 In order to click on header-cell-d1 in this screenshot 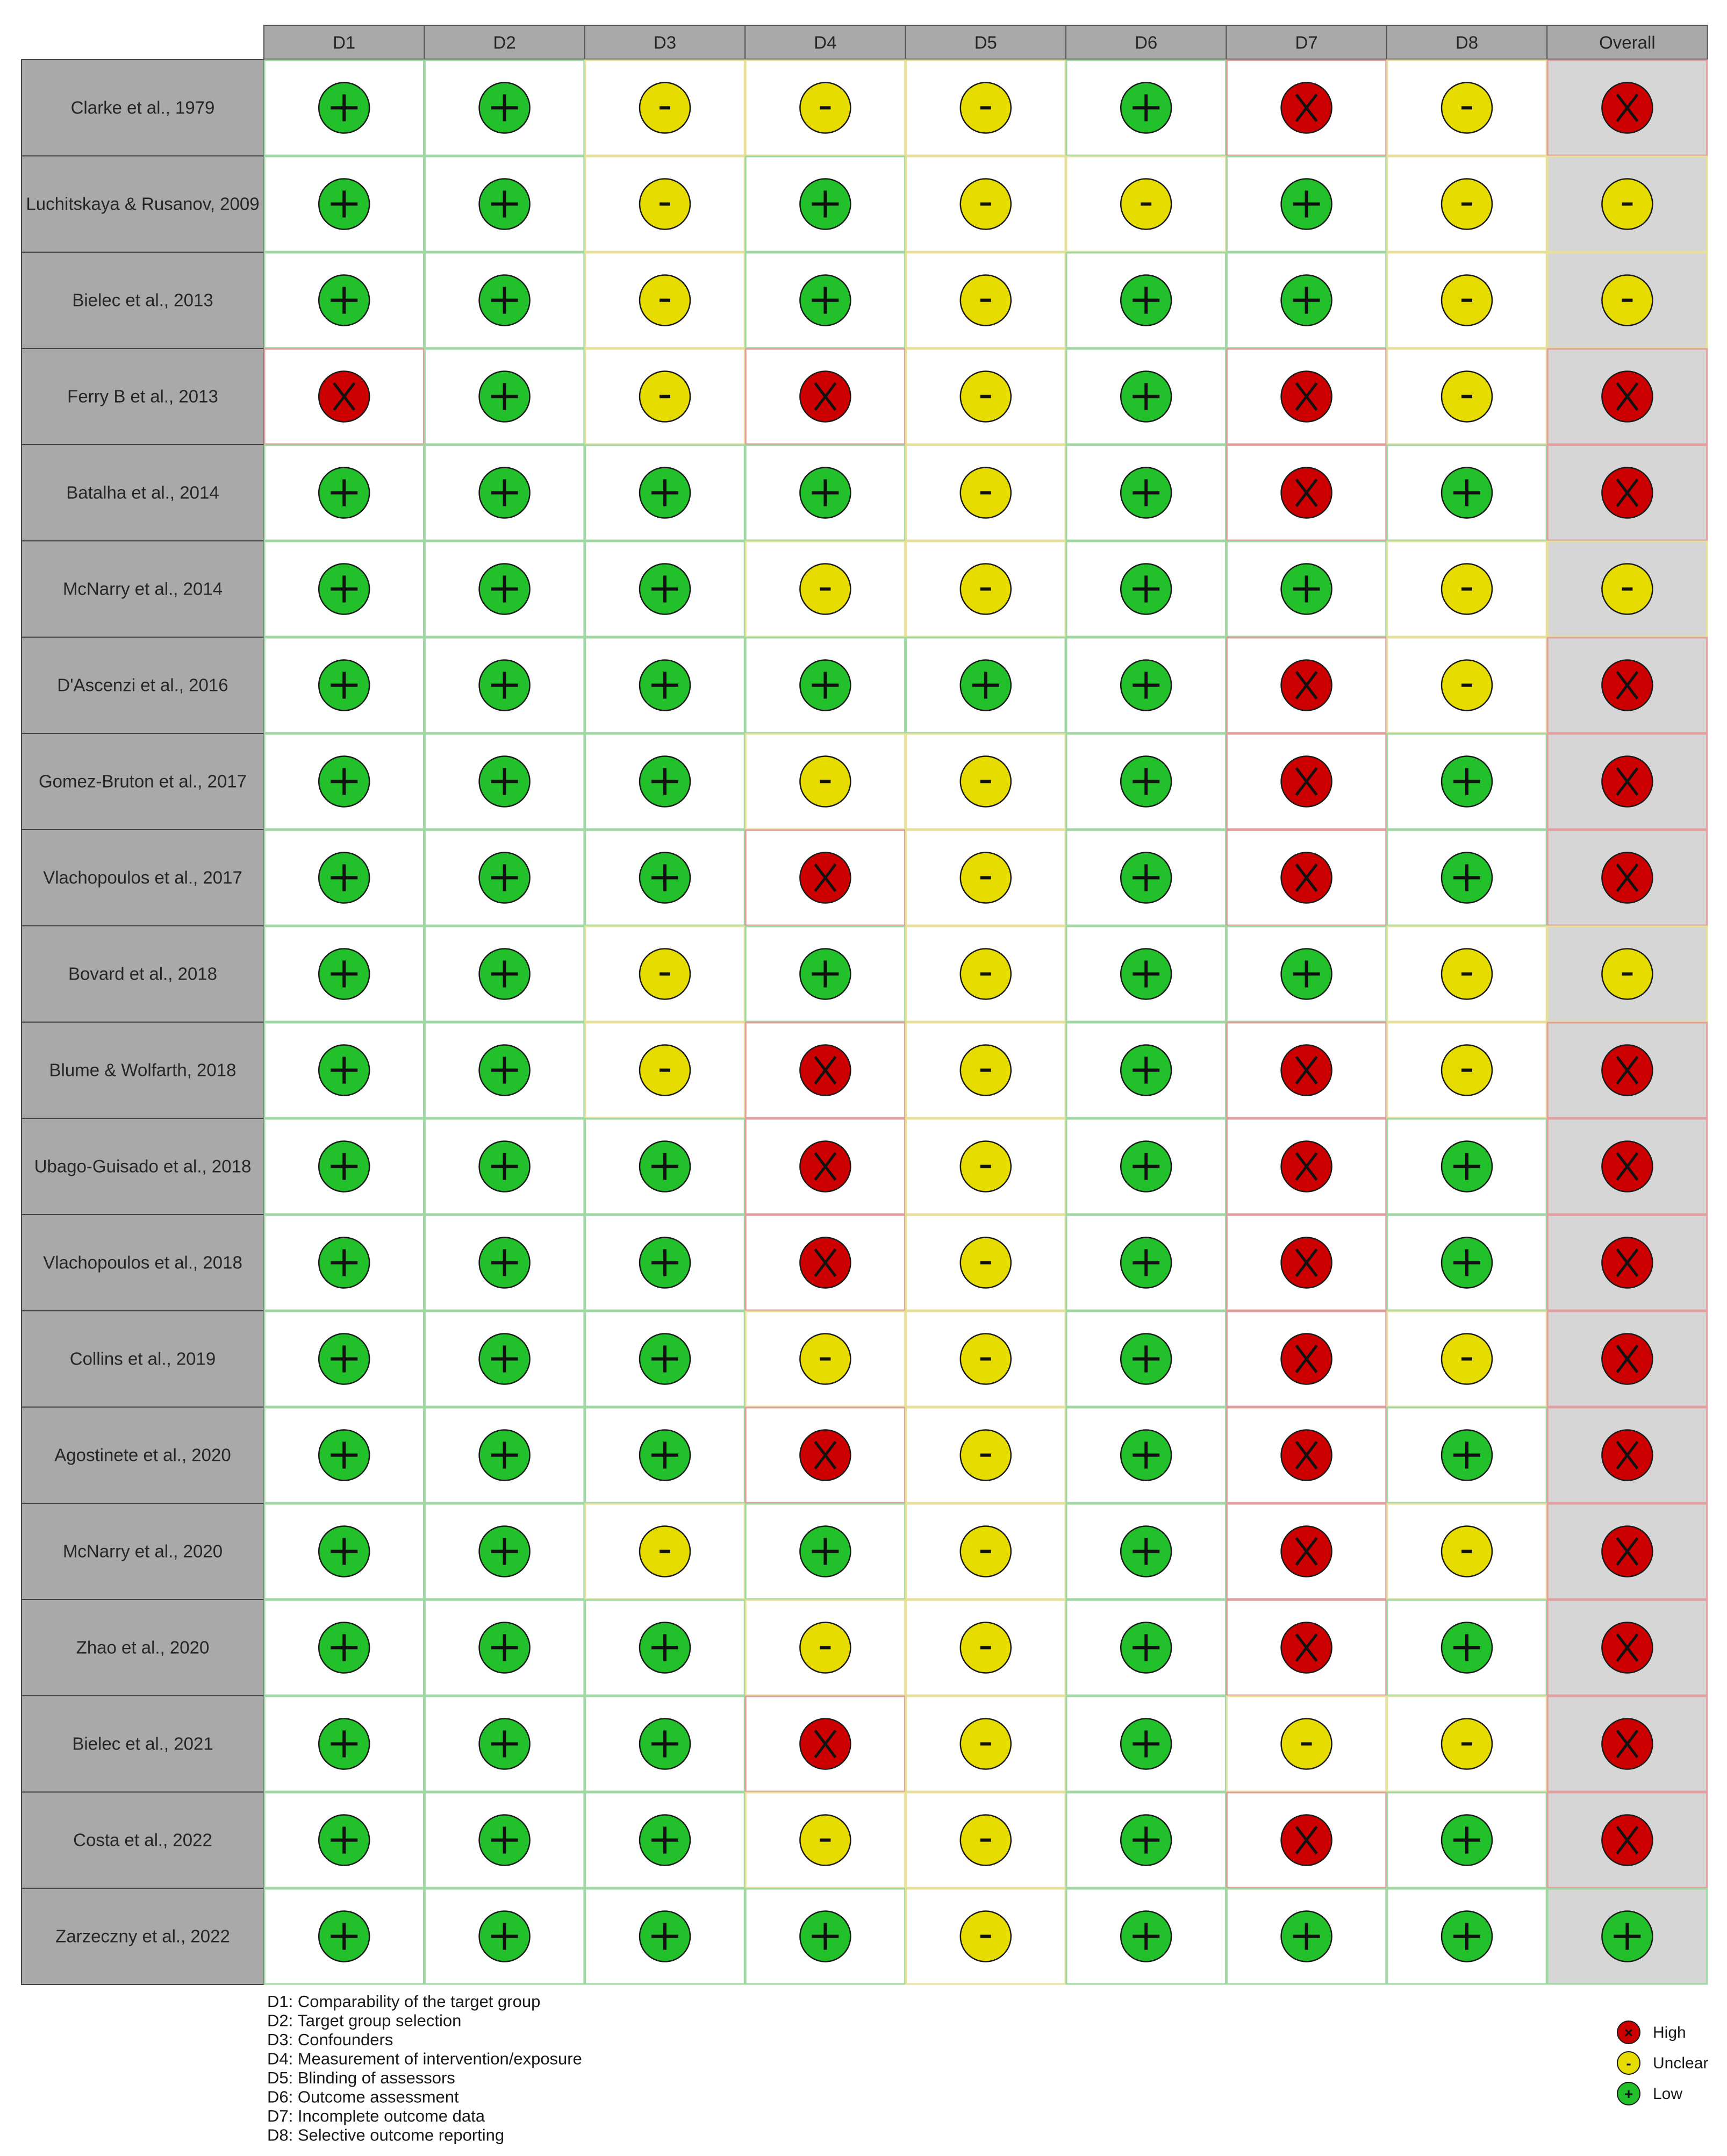, I will do `click(344, 42)`.